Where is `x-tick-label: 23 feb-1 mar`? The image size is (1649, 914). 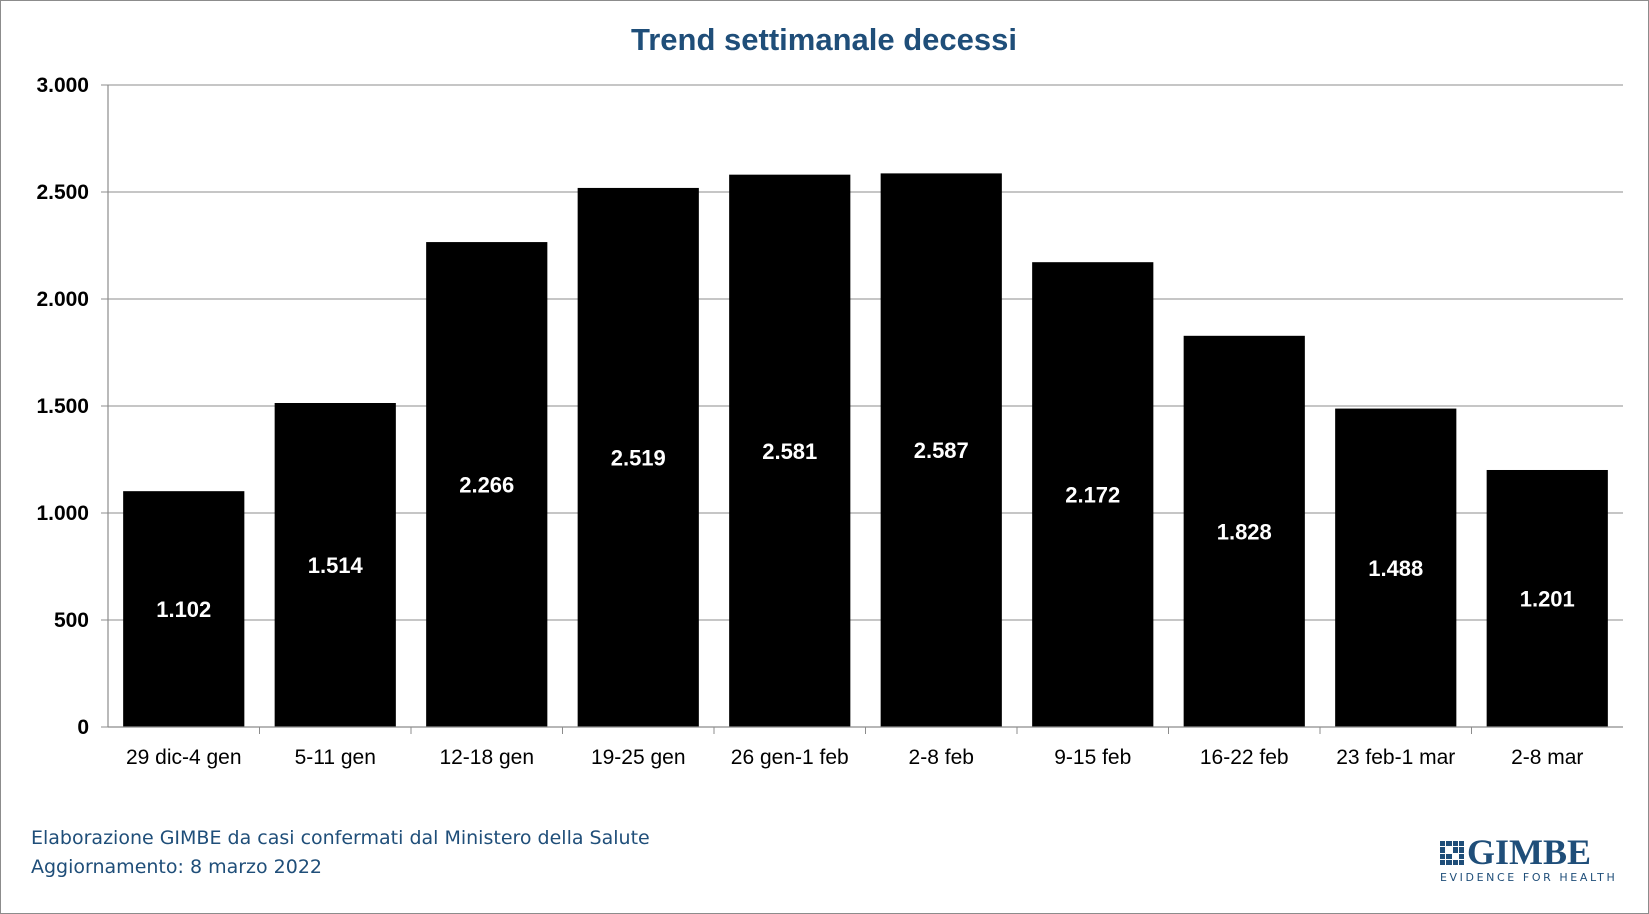 x-tick-label: 23 feb-1 mar is located at coordinates (1395, 757).